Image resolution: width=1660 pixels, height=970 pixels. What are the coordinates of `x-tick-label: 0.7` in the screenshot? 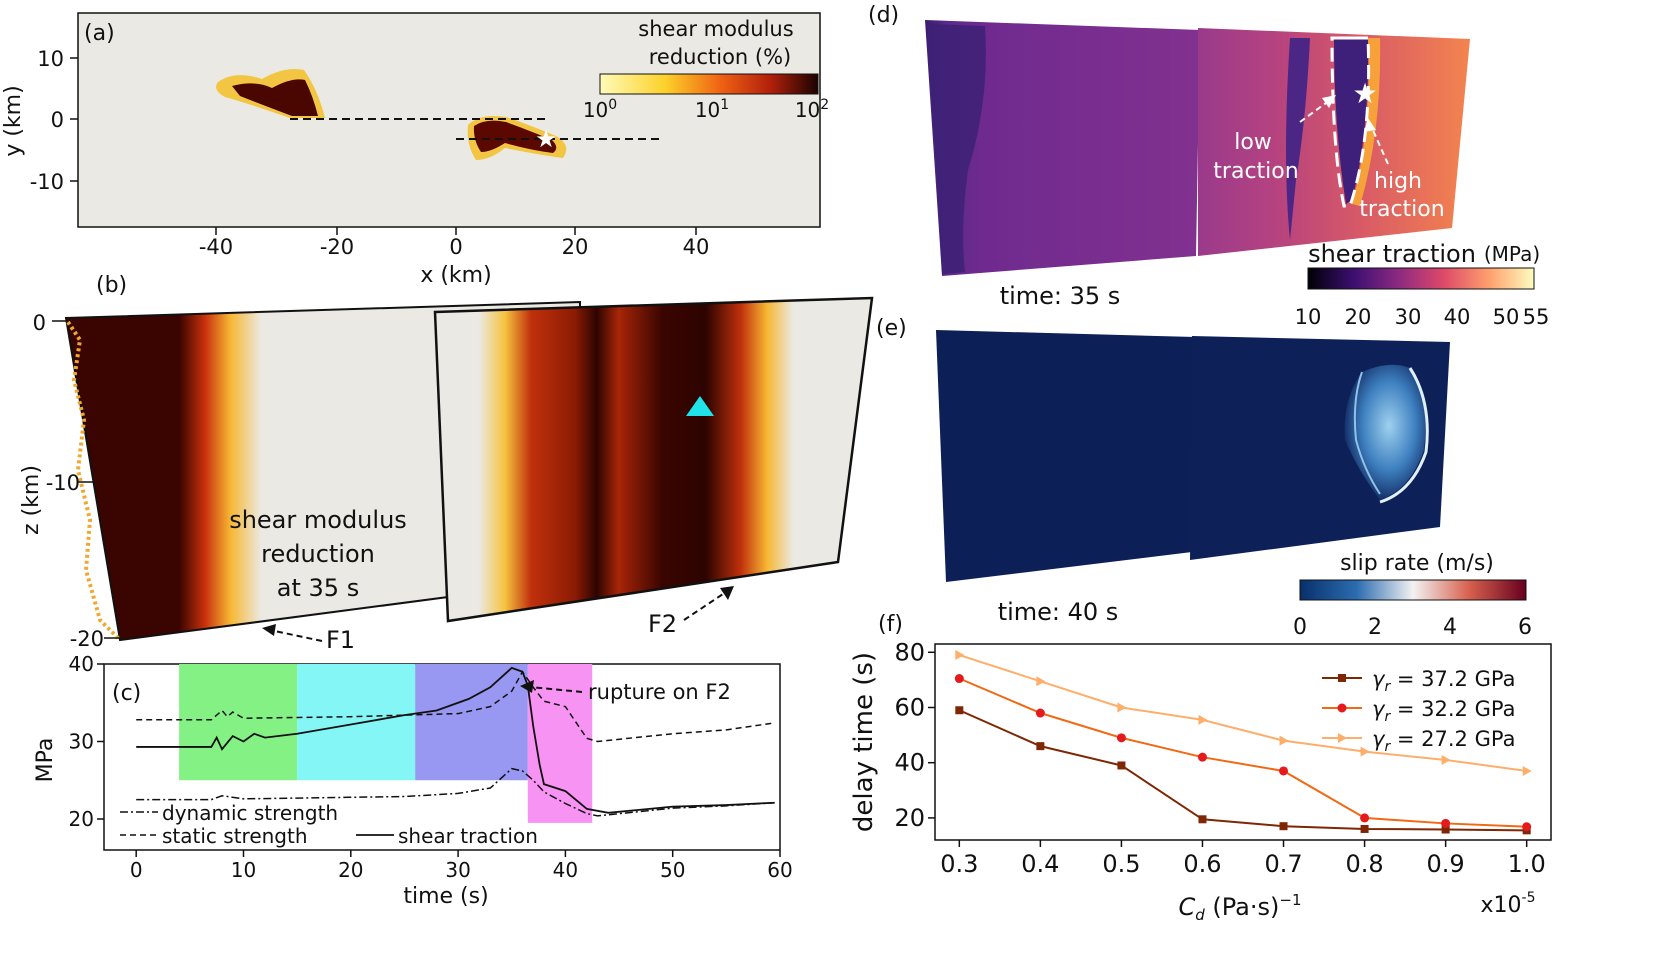 It's located at (1283, 864).